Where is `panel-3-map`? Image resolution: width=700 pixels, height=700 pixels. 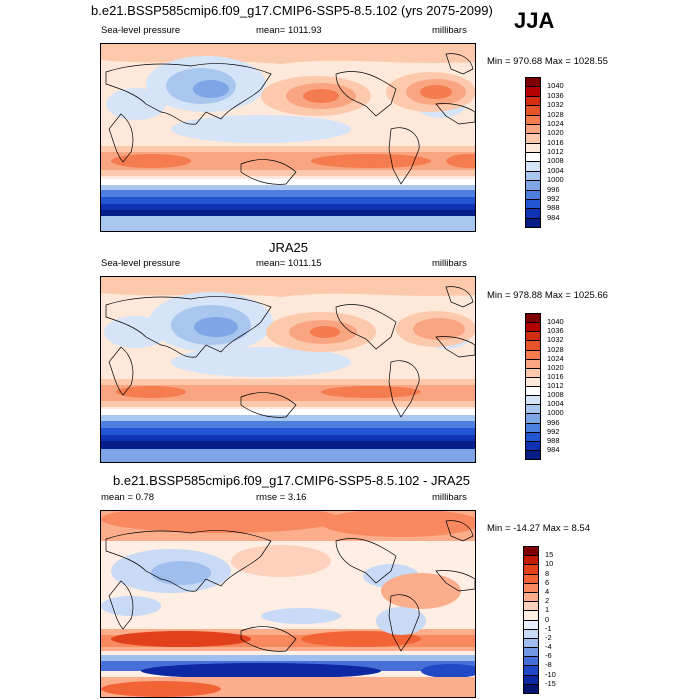
panel-3-map is located at coordinates (288, 604).